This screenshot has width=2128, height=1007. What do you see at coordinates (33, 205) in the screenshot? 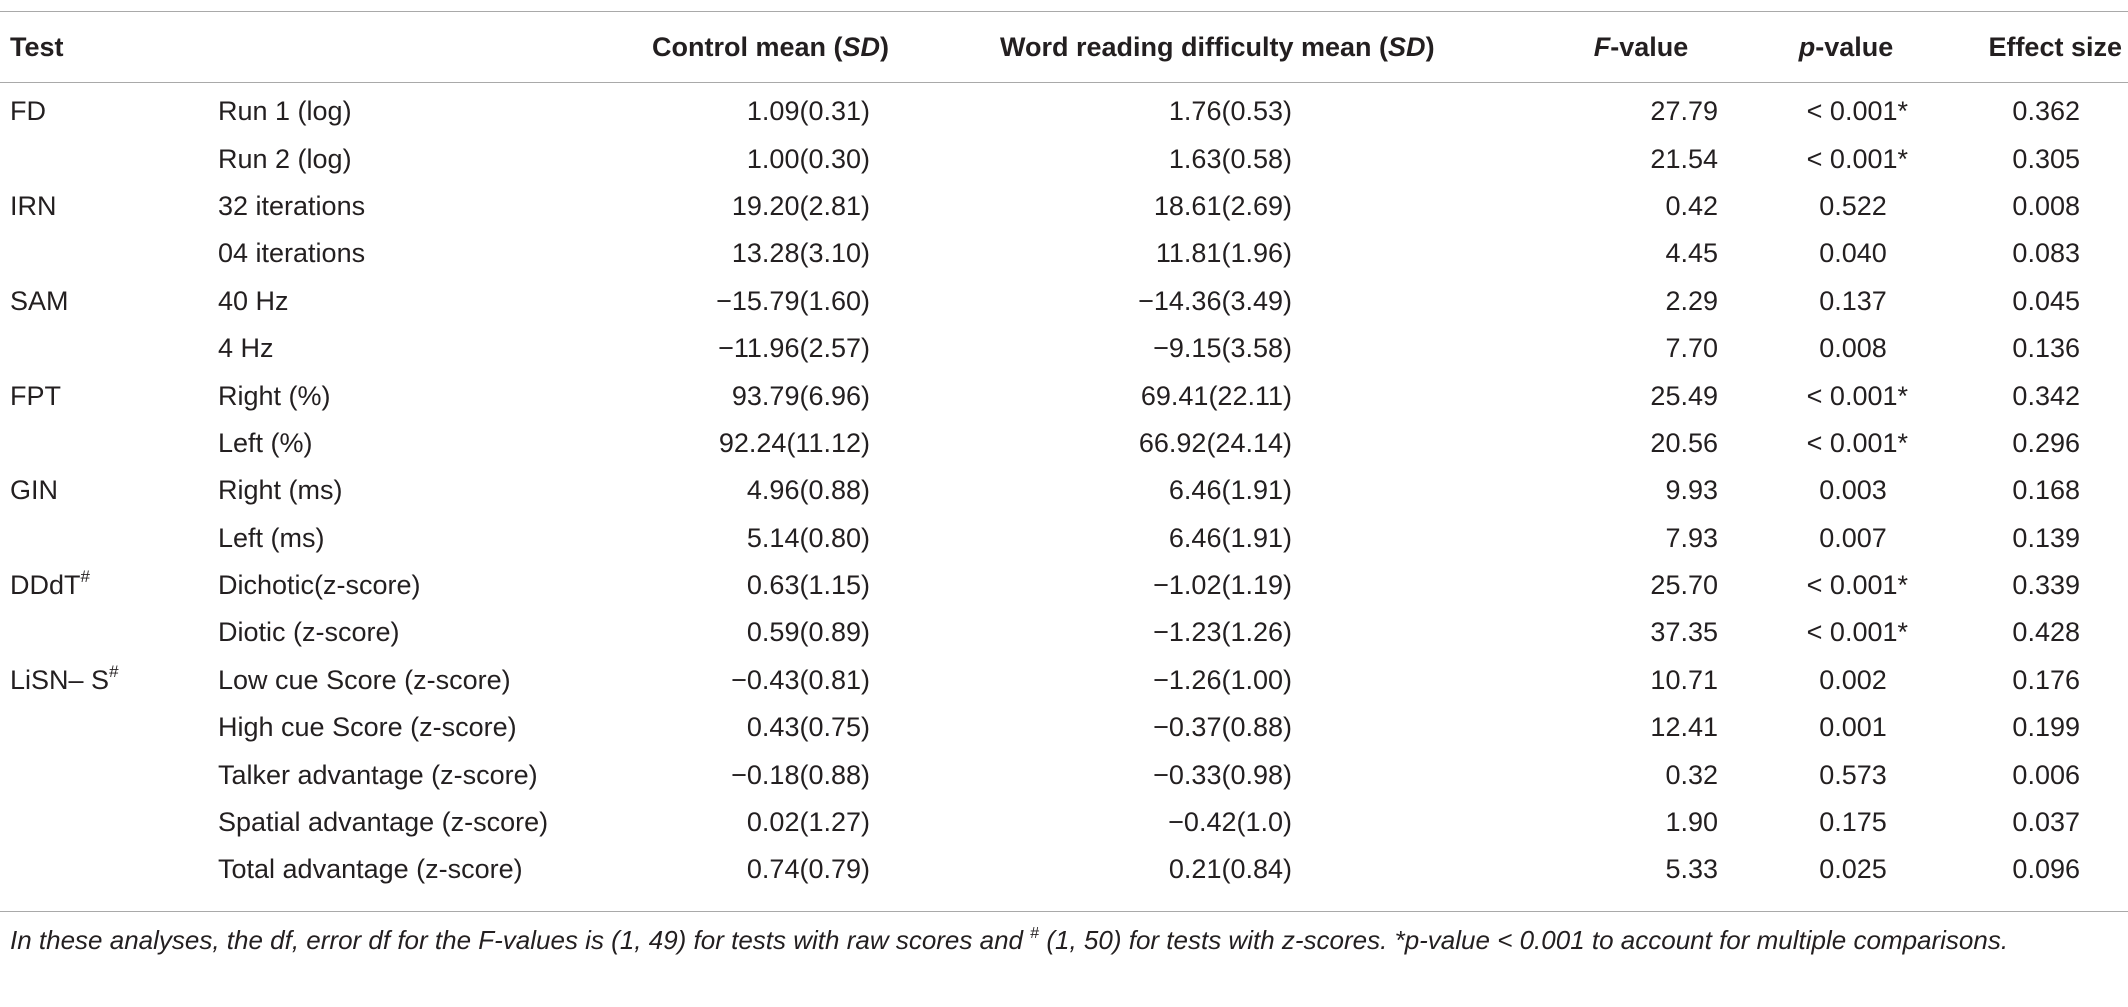
I see `cell-test-text: IRN` at bounding box center [33, 205].